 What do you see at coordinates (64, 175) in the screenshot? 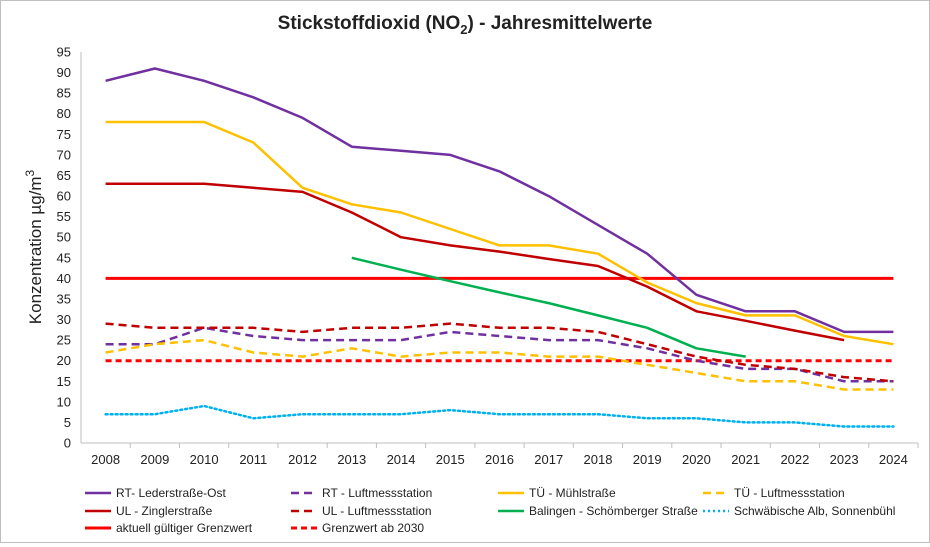
I see `y-tick-label: 65` at bounding box center [64, 175].